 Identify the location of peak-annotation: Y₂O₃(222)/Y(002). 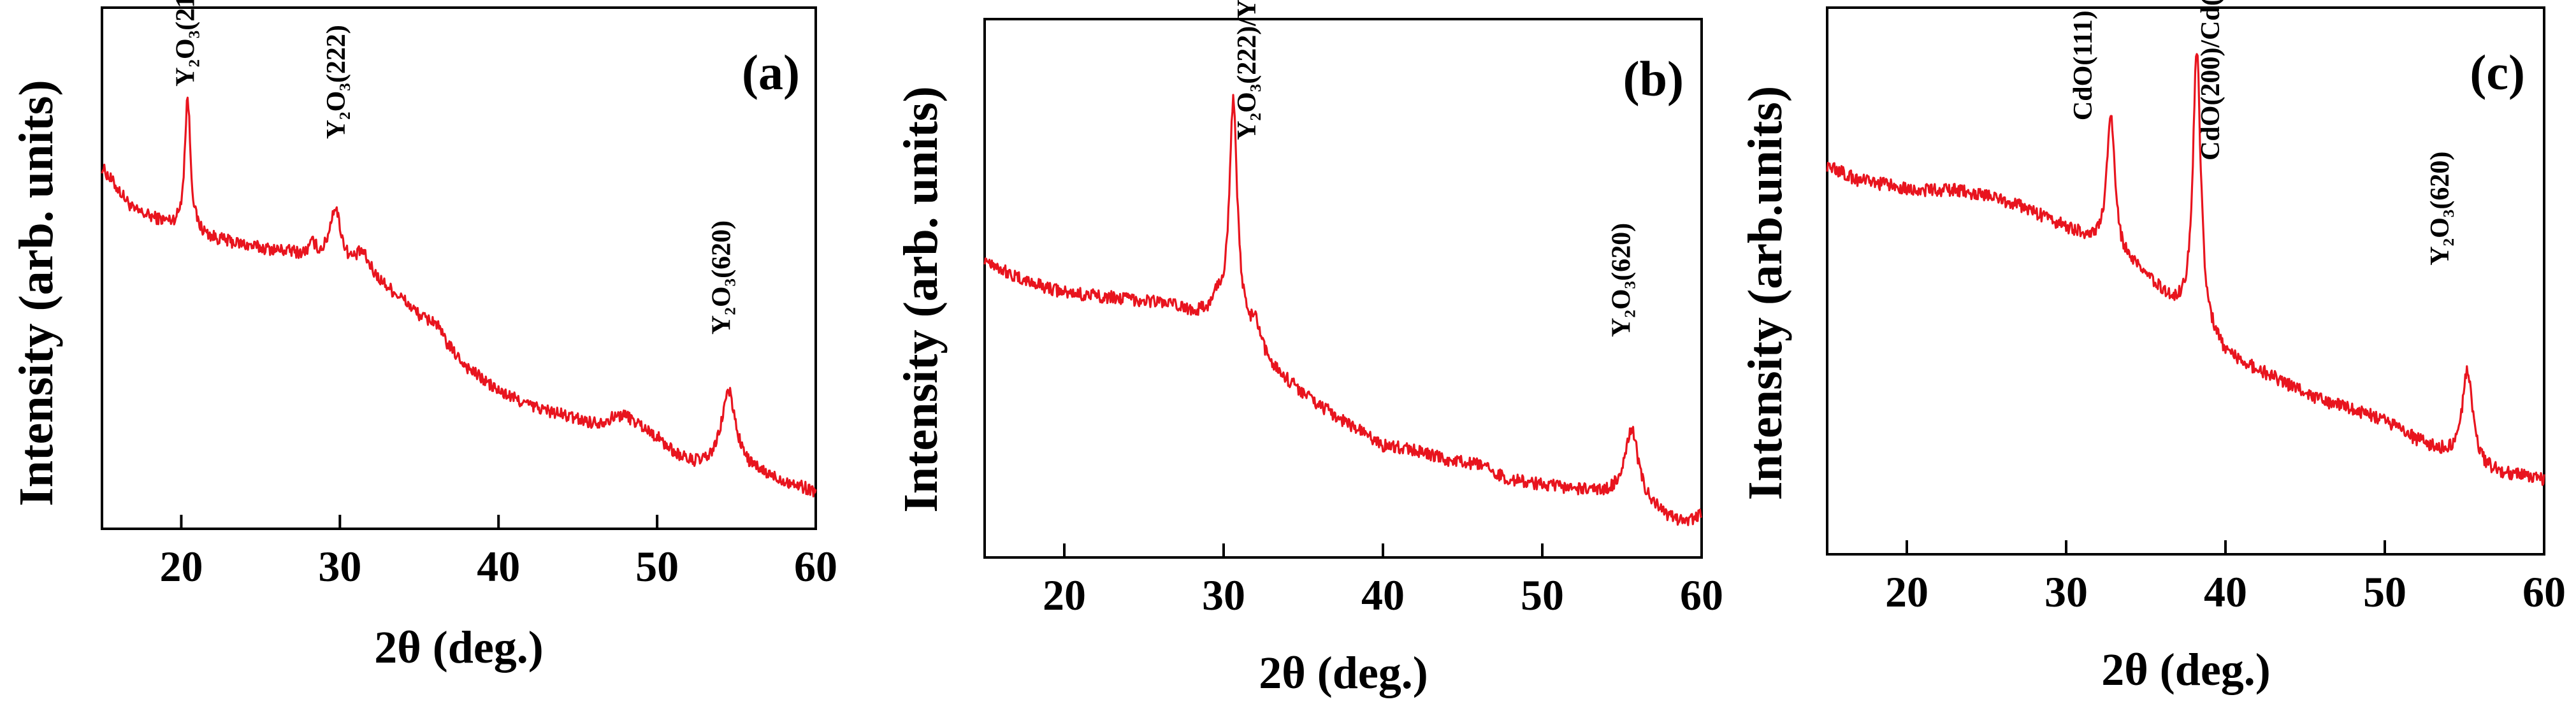
(1247, 70).